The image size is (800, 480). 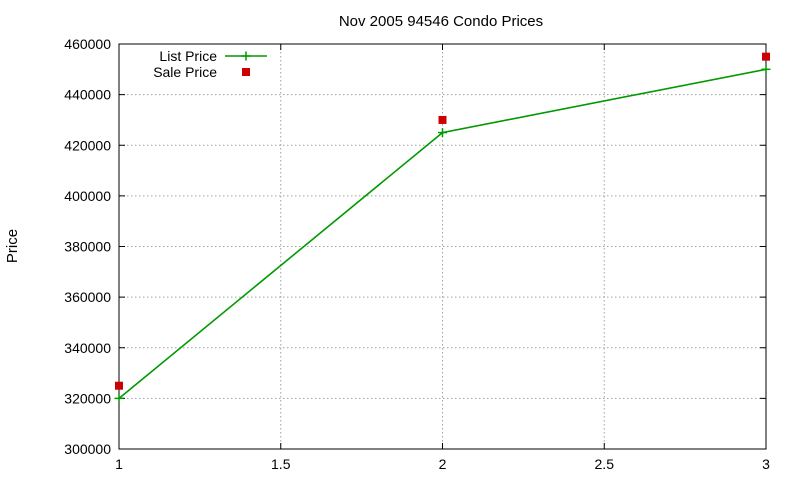 I want to click on y-tick-label: 380000, so click(x=87, y=247).